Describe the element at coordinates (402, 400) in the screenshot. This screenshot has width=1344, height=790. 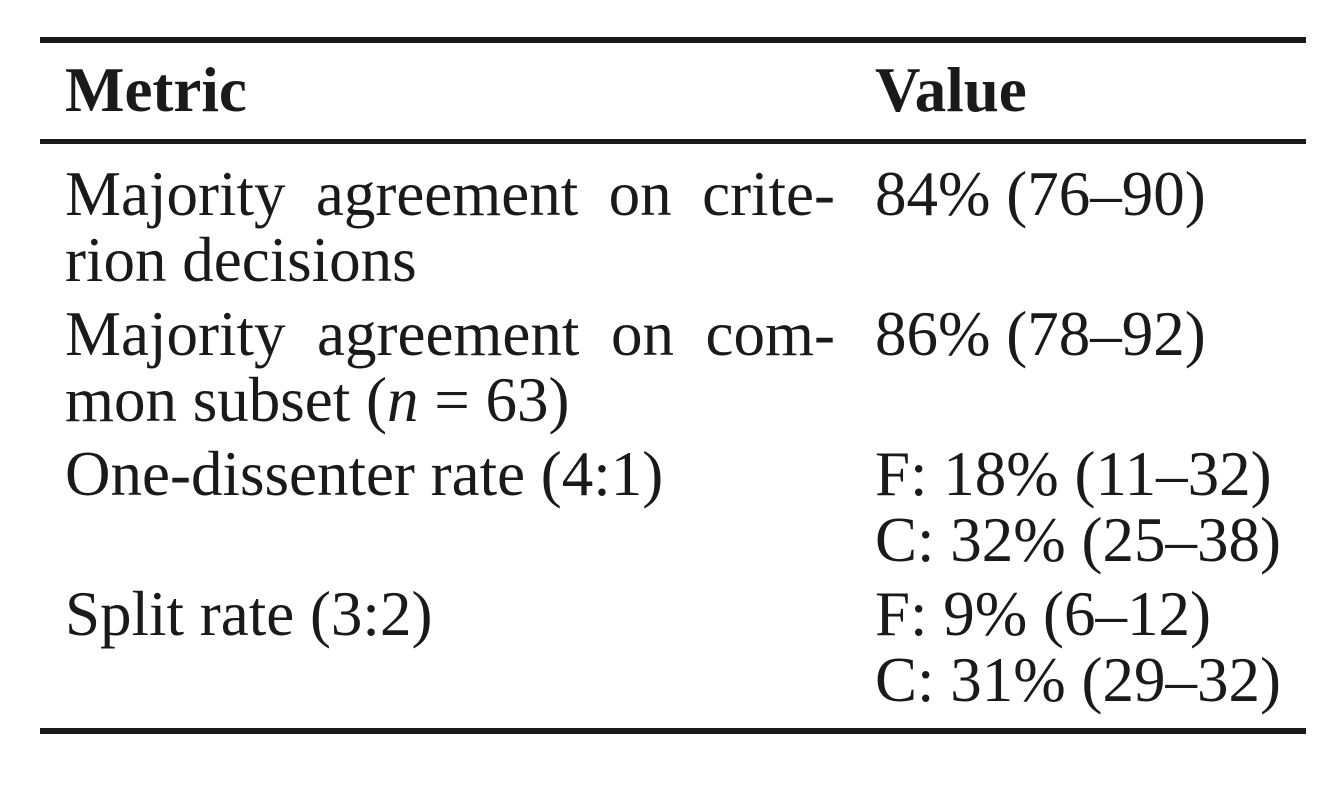
I see `math-variable: n` at that location.